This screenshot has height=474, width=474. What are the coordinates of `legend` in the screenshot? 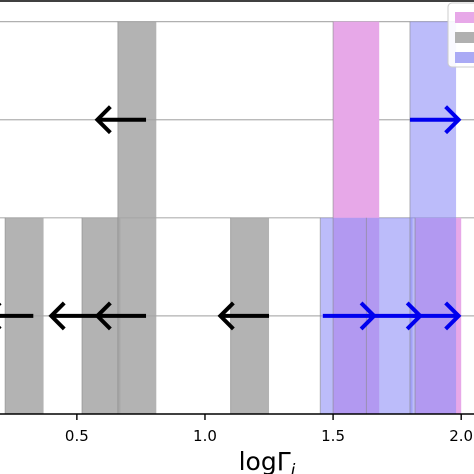 It's located at (460, 35).